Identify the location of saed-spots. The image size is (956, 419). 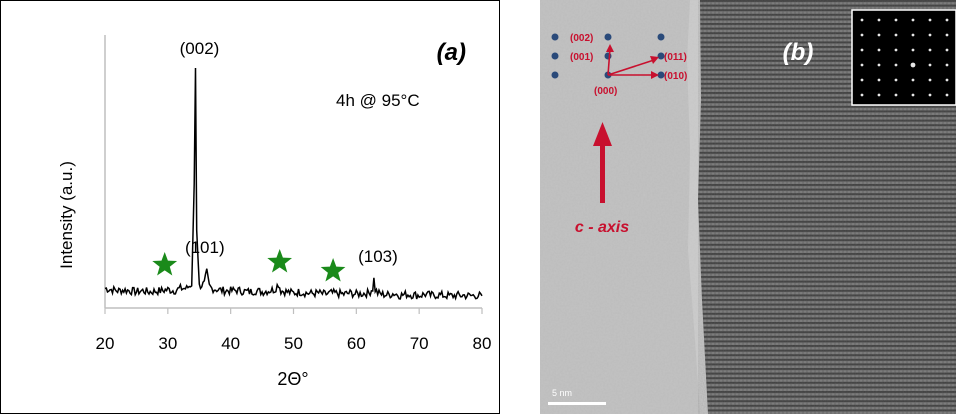
(904, 57).